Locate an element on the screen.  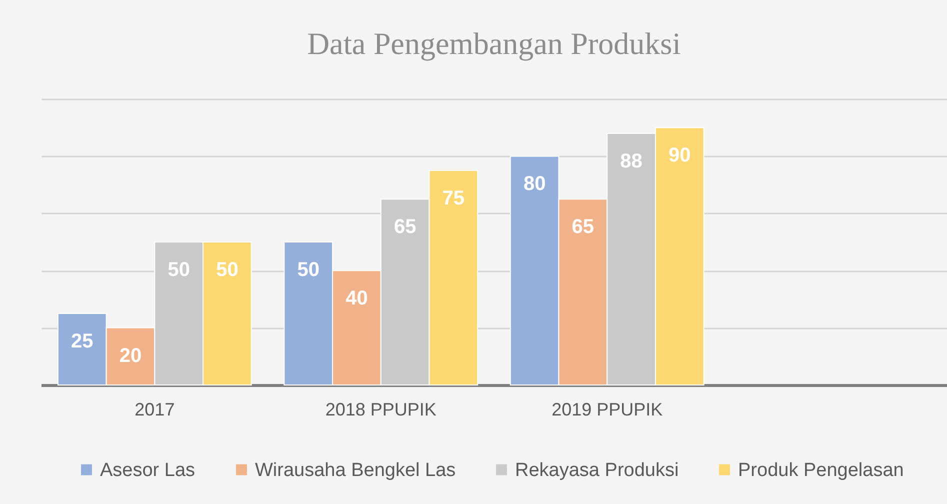
data-label: 65 is located at coordinates (583, 227).